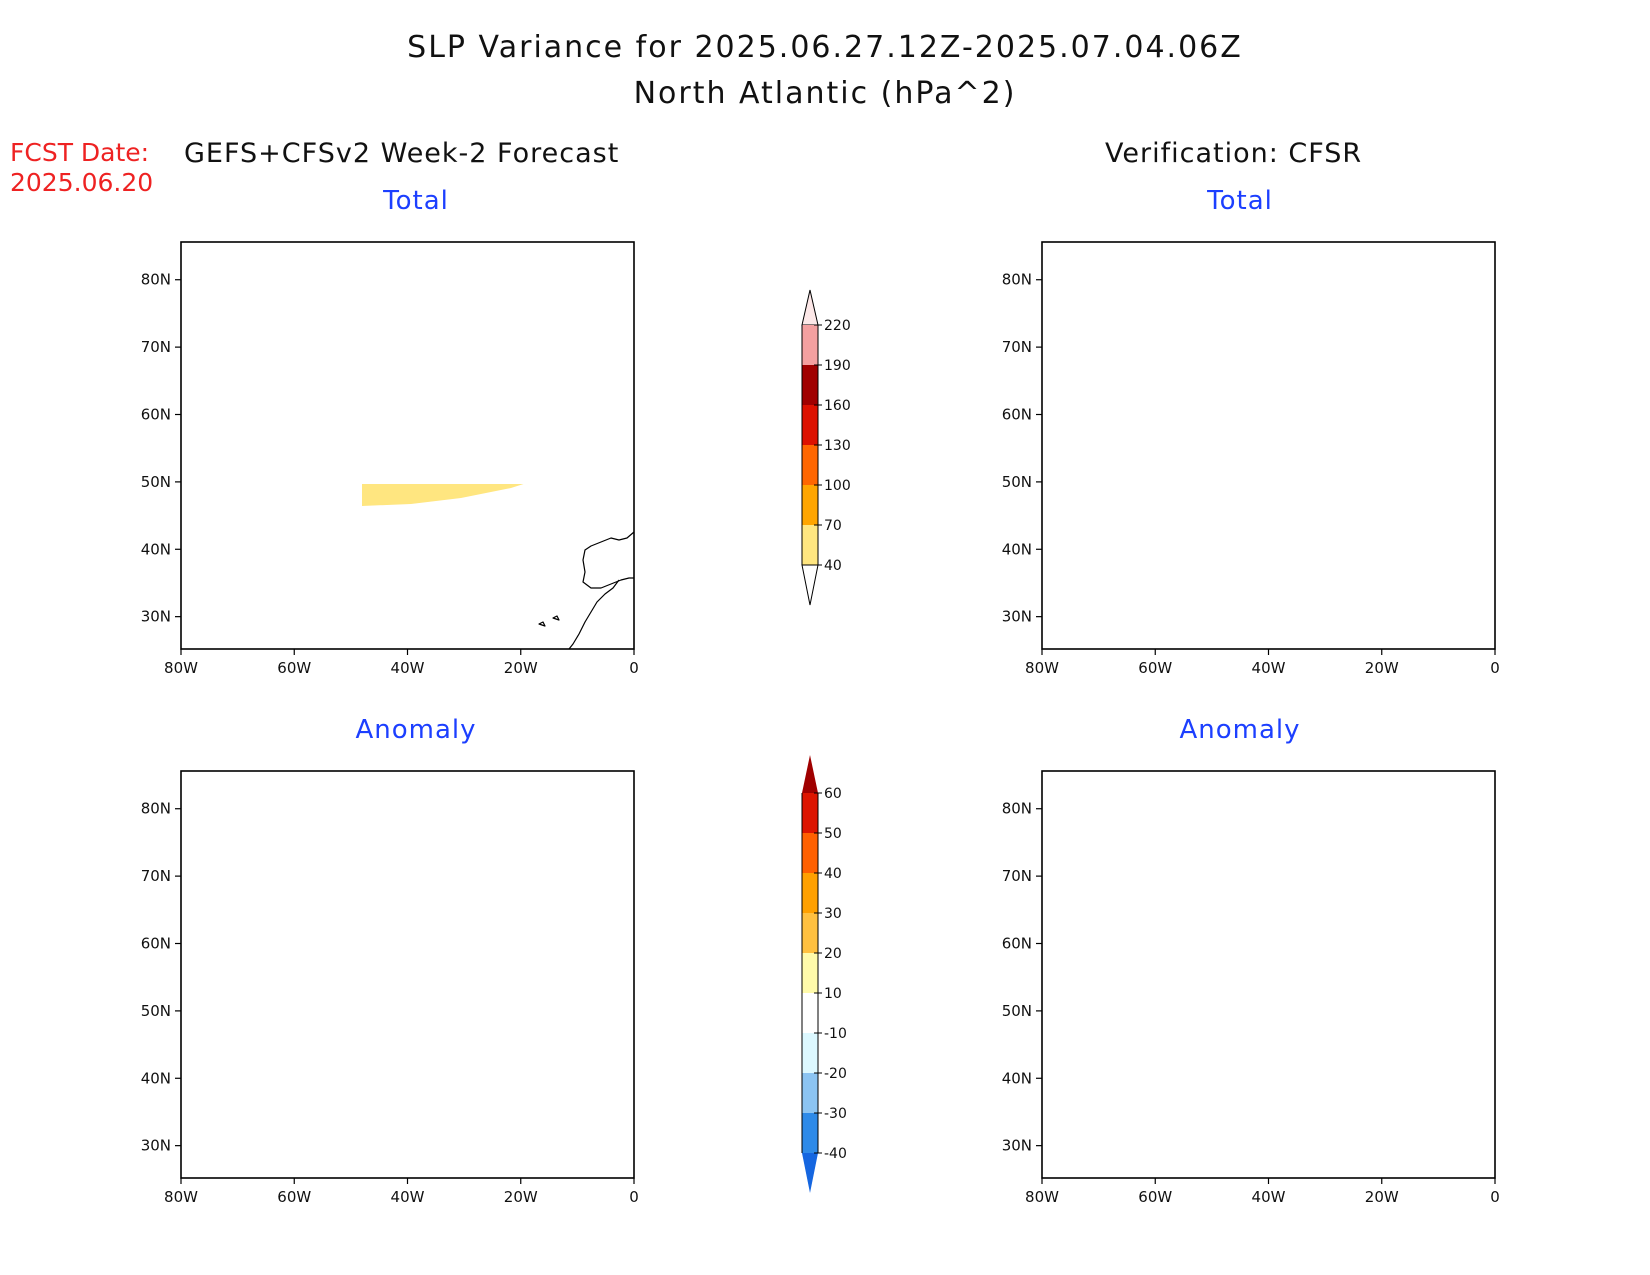 This screenshot has height=1275, width=1650. I want to click on verification-total-map, so click(1268, 445).